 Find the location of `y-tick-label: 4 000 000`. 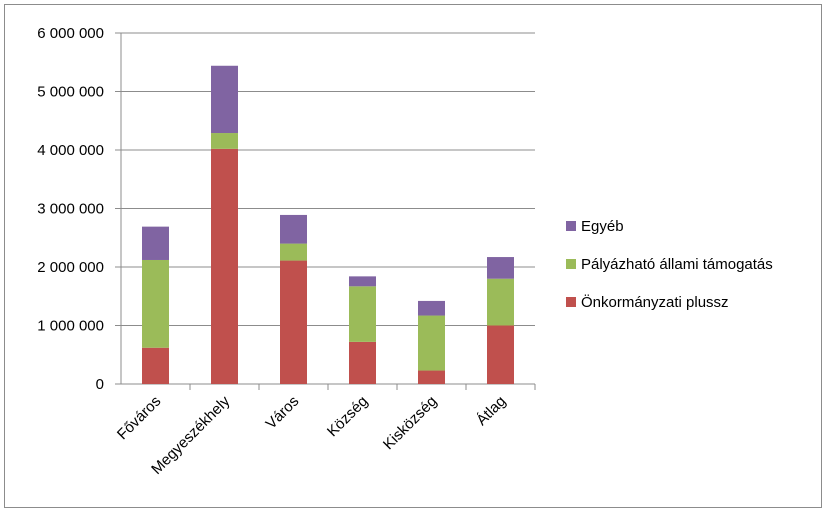

y-tick-label: 4 000 000 is located at coordinates (70, 150).